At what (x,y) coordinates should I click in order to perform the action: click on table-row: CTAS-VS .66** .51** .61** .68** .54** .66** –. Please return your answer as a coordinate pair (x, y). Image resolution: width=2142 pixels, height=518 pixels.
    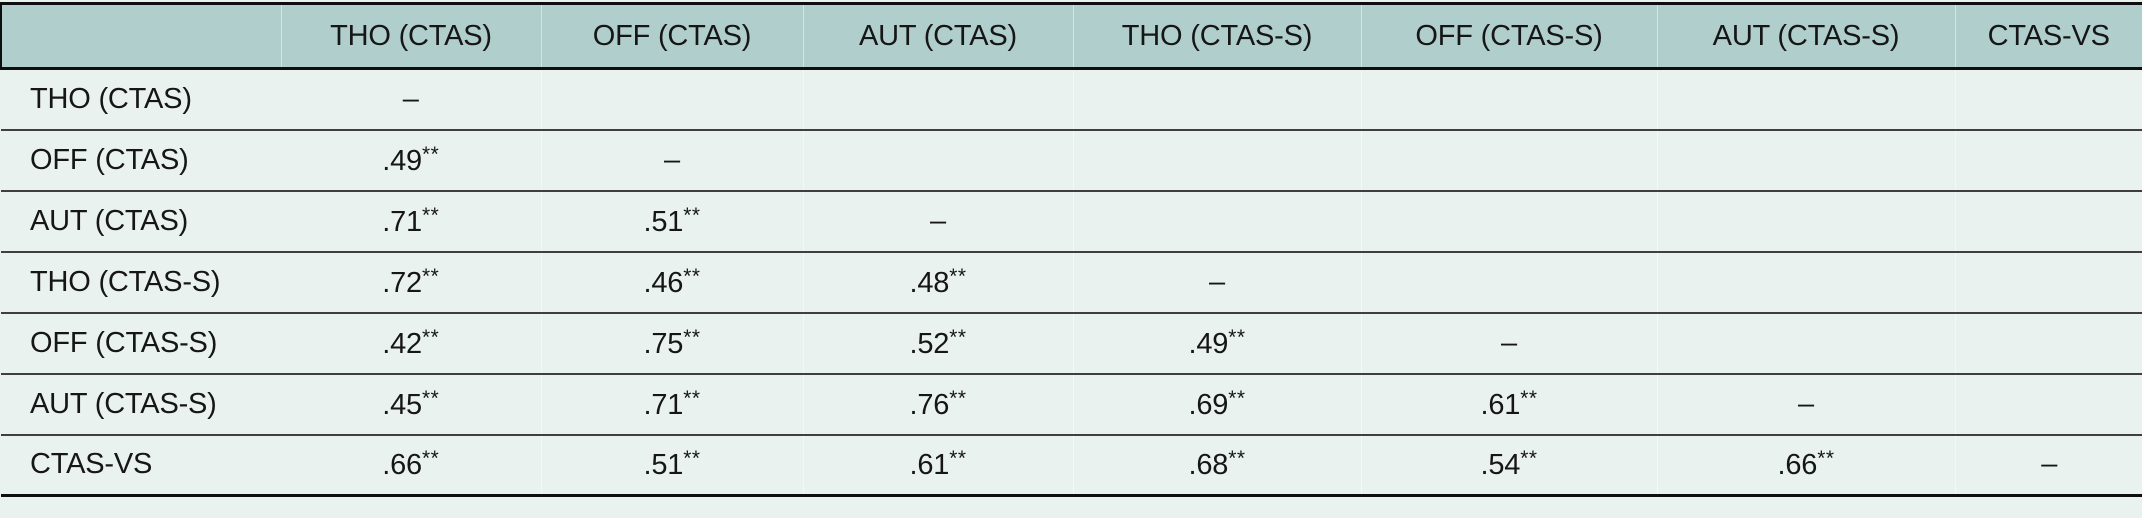
    Looking at the image, I should click on (1071, 465).